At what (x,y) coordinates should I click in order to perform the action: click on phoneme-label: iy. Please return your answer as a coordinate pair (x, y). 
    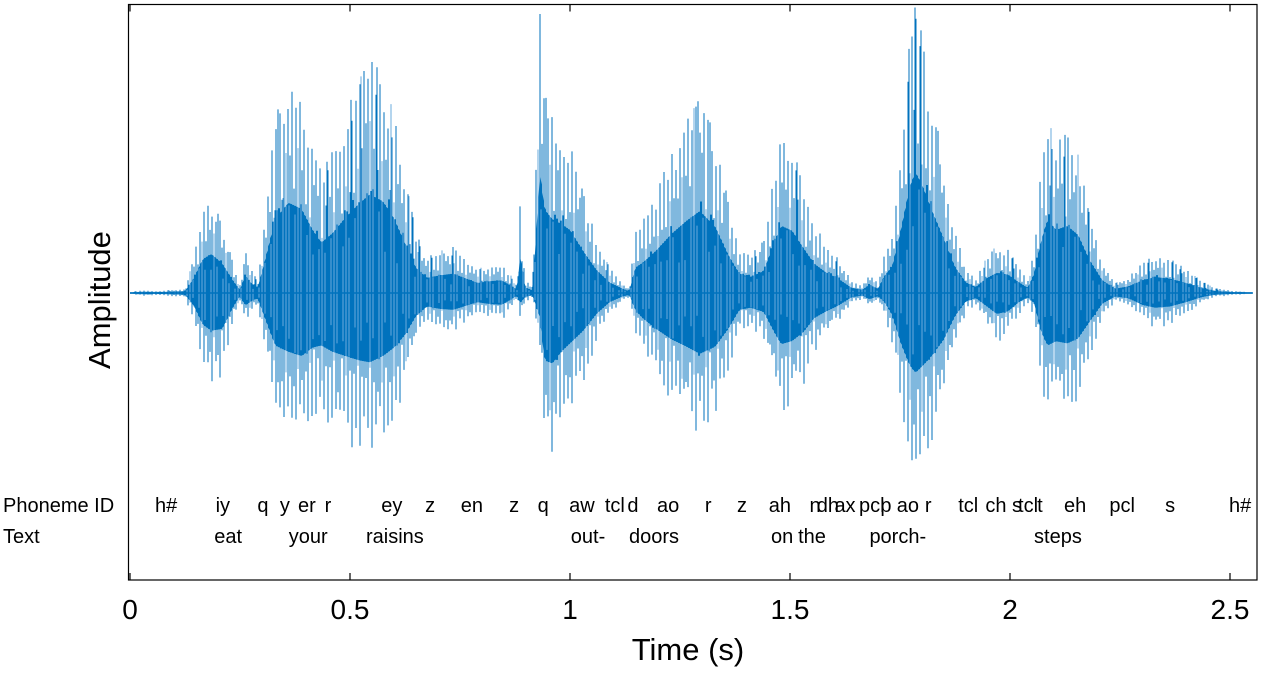
    Looking at the image, I should click on (223, 506).